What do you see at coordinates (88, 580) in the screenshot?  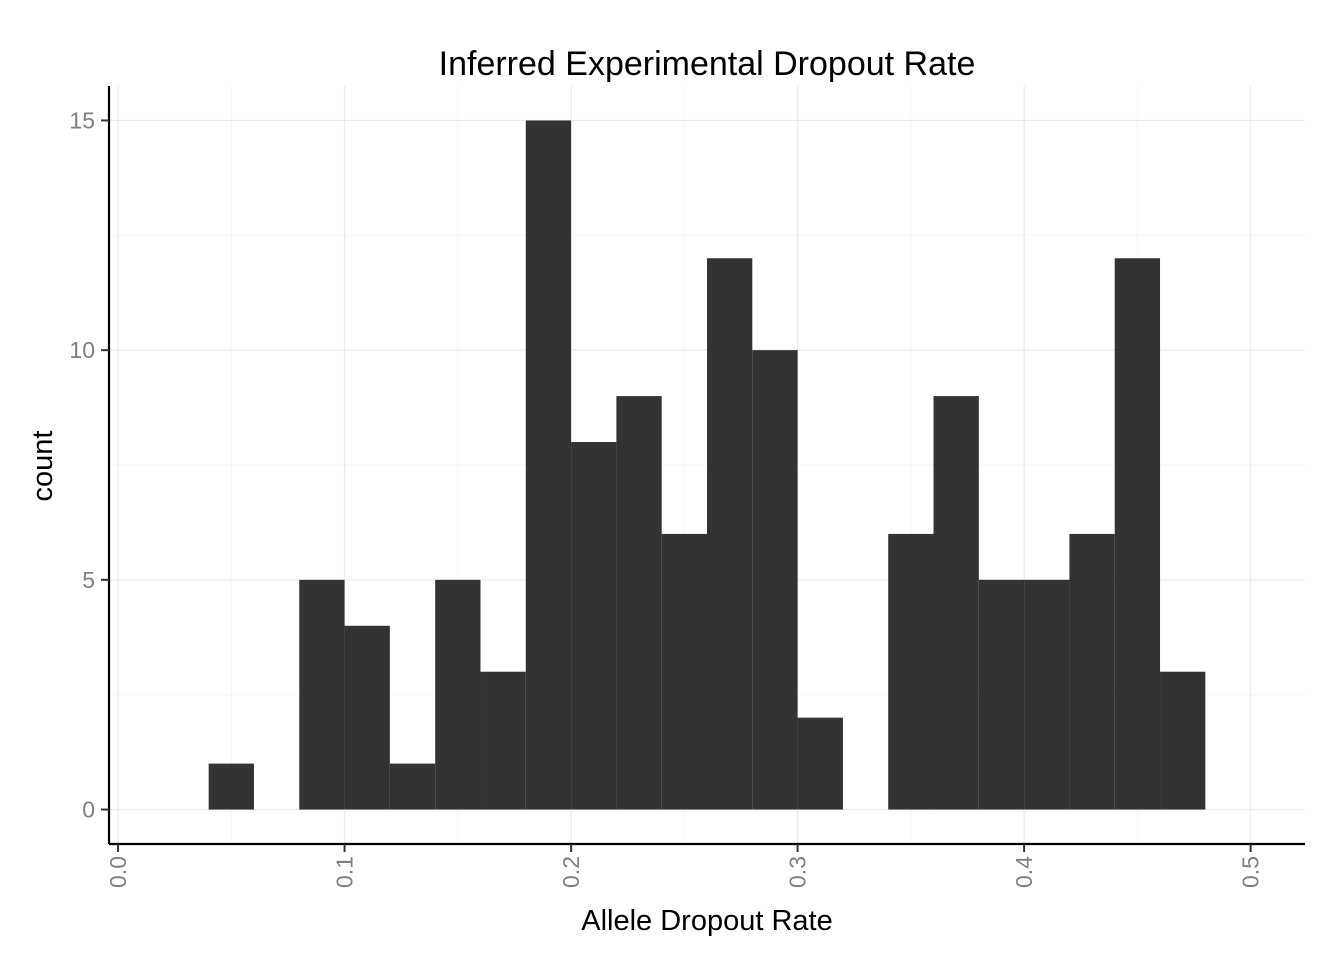 I see `y-tick-label: 5` at bounding box center [88, 580].